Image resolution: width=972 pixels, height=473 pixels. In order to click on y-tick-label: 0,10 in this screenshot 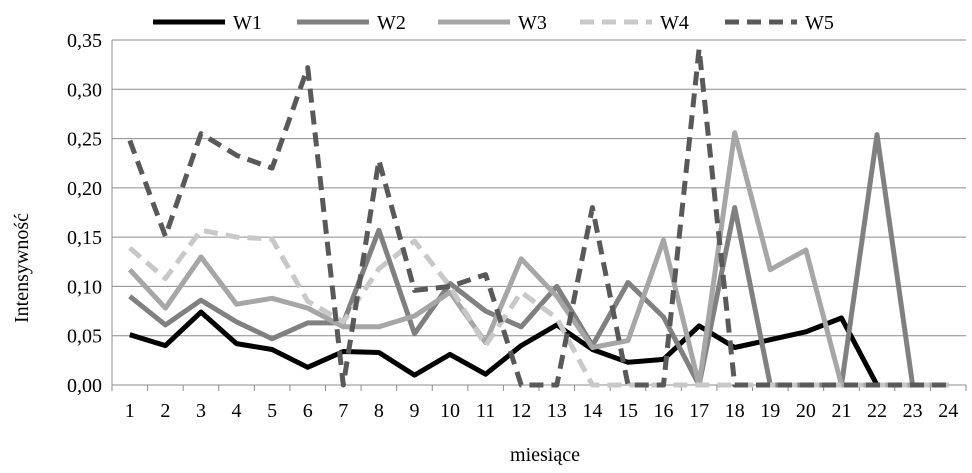, I will do `click(84, 287)`.